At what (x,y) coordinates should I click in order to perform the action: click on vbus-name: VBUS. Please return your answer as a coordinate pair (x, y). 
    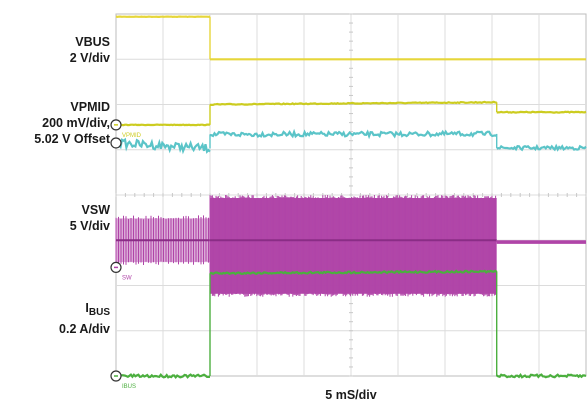
    Looking at the image, I should click on (92, 42).